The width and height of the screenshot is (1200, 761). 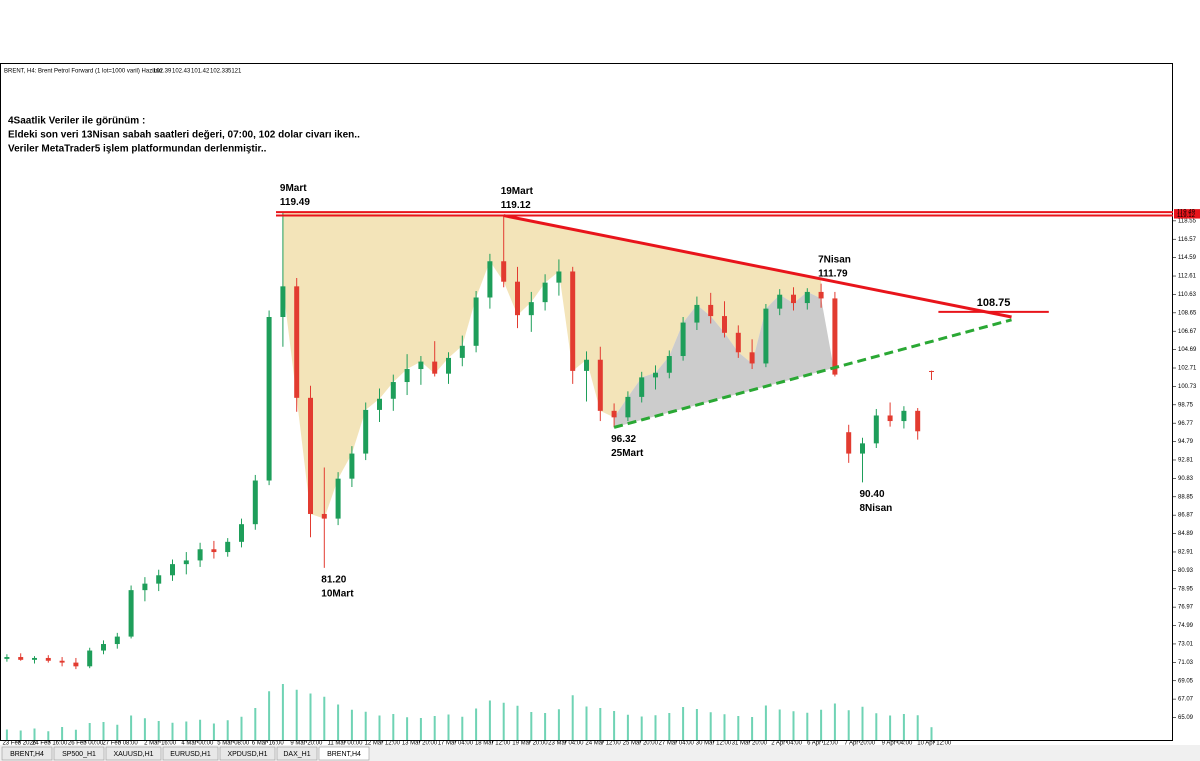 What do you see at coordinates (1186, 461) in the screenshot?
I see `y-tick-label: 92.81` at bounding box center [1186, 461].